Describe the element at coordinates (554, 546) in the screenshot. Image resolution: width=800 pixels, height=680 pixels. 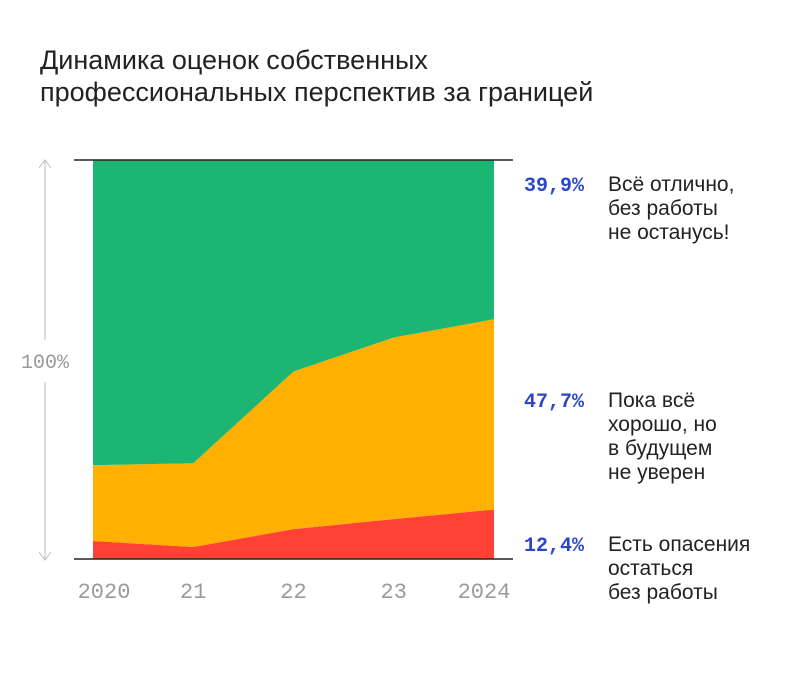
I see `legend-value-series-1: 12,4%` at that location.